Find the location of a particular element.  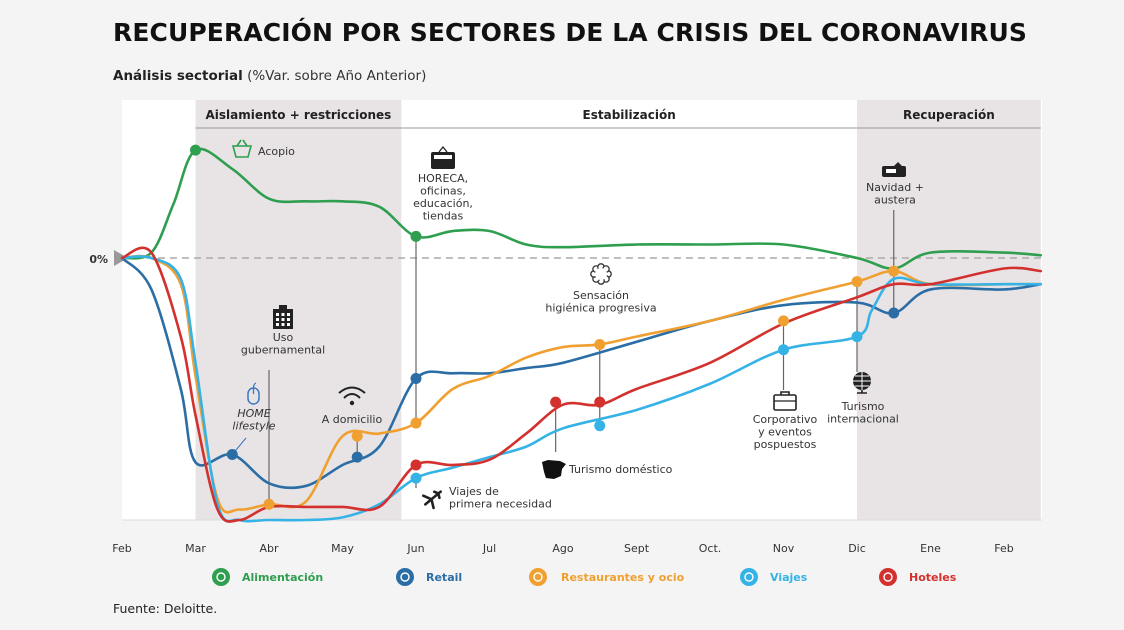

cart-icon is located at coordinates (405, 577).